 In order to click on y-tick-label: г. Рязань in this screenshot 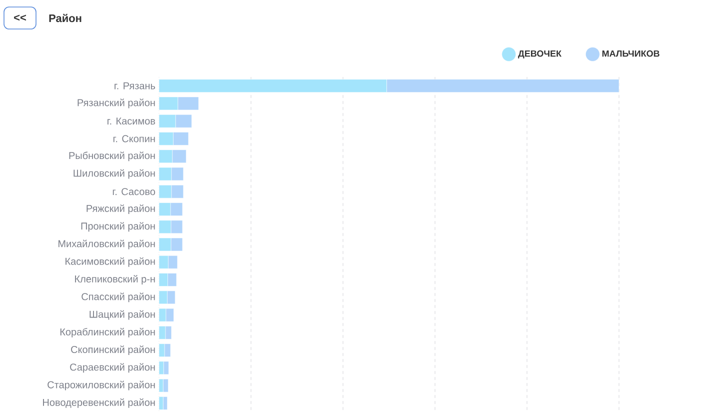, I will do `click(135, 86)`.